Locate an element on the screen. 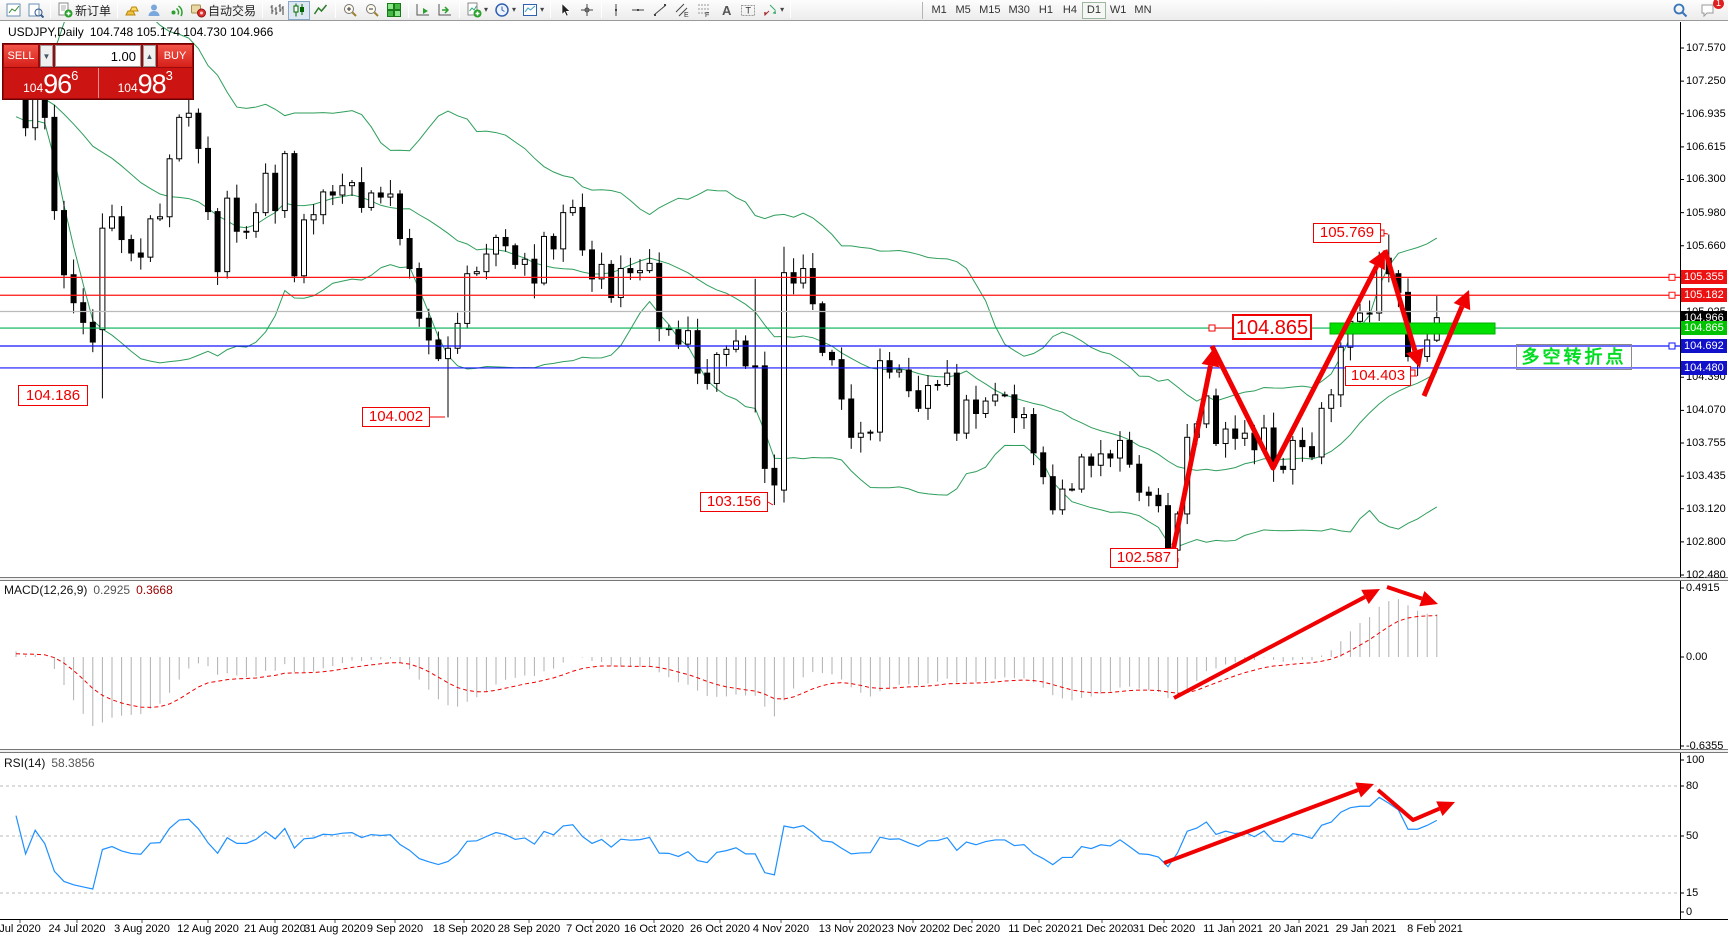 This screenshot has height=944, width=1728. periods-button: ▾ is located at coordinates (505, 10).